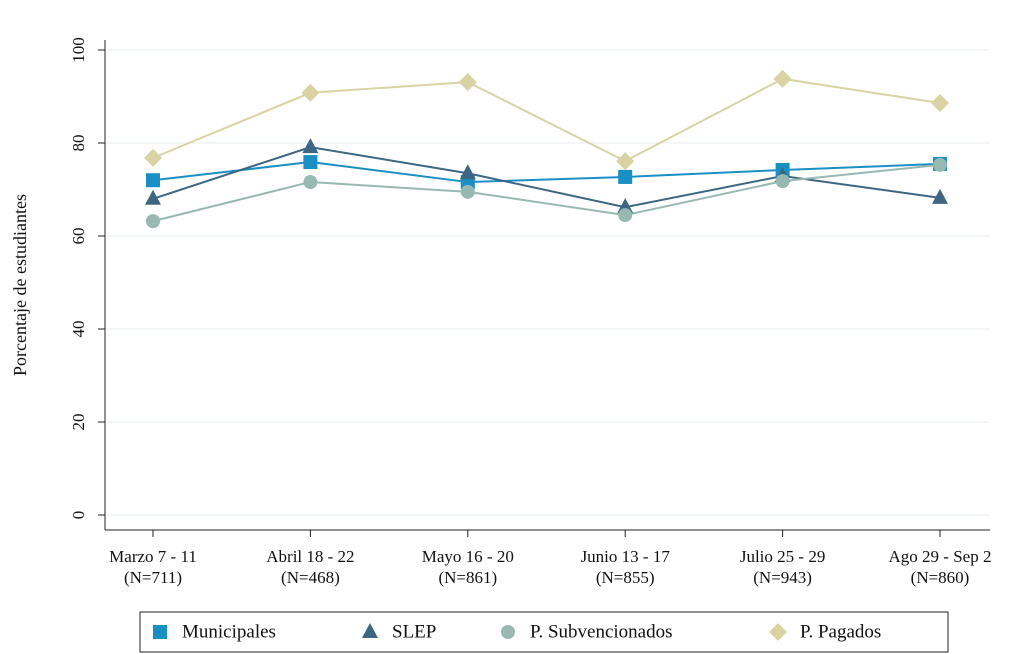 Image resolution: width=1016 pixels, height=654 pixels. What do you see at coordinates (625, 577) in the screenshot?
I see `x-tick-sublabel: (N=855)` at bounding box center [625, 577].